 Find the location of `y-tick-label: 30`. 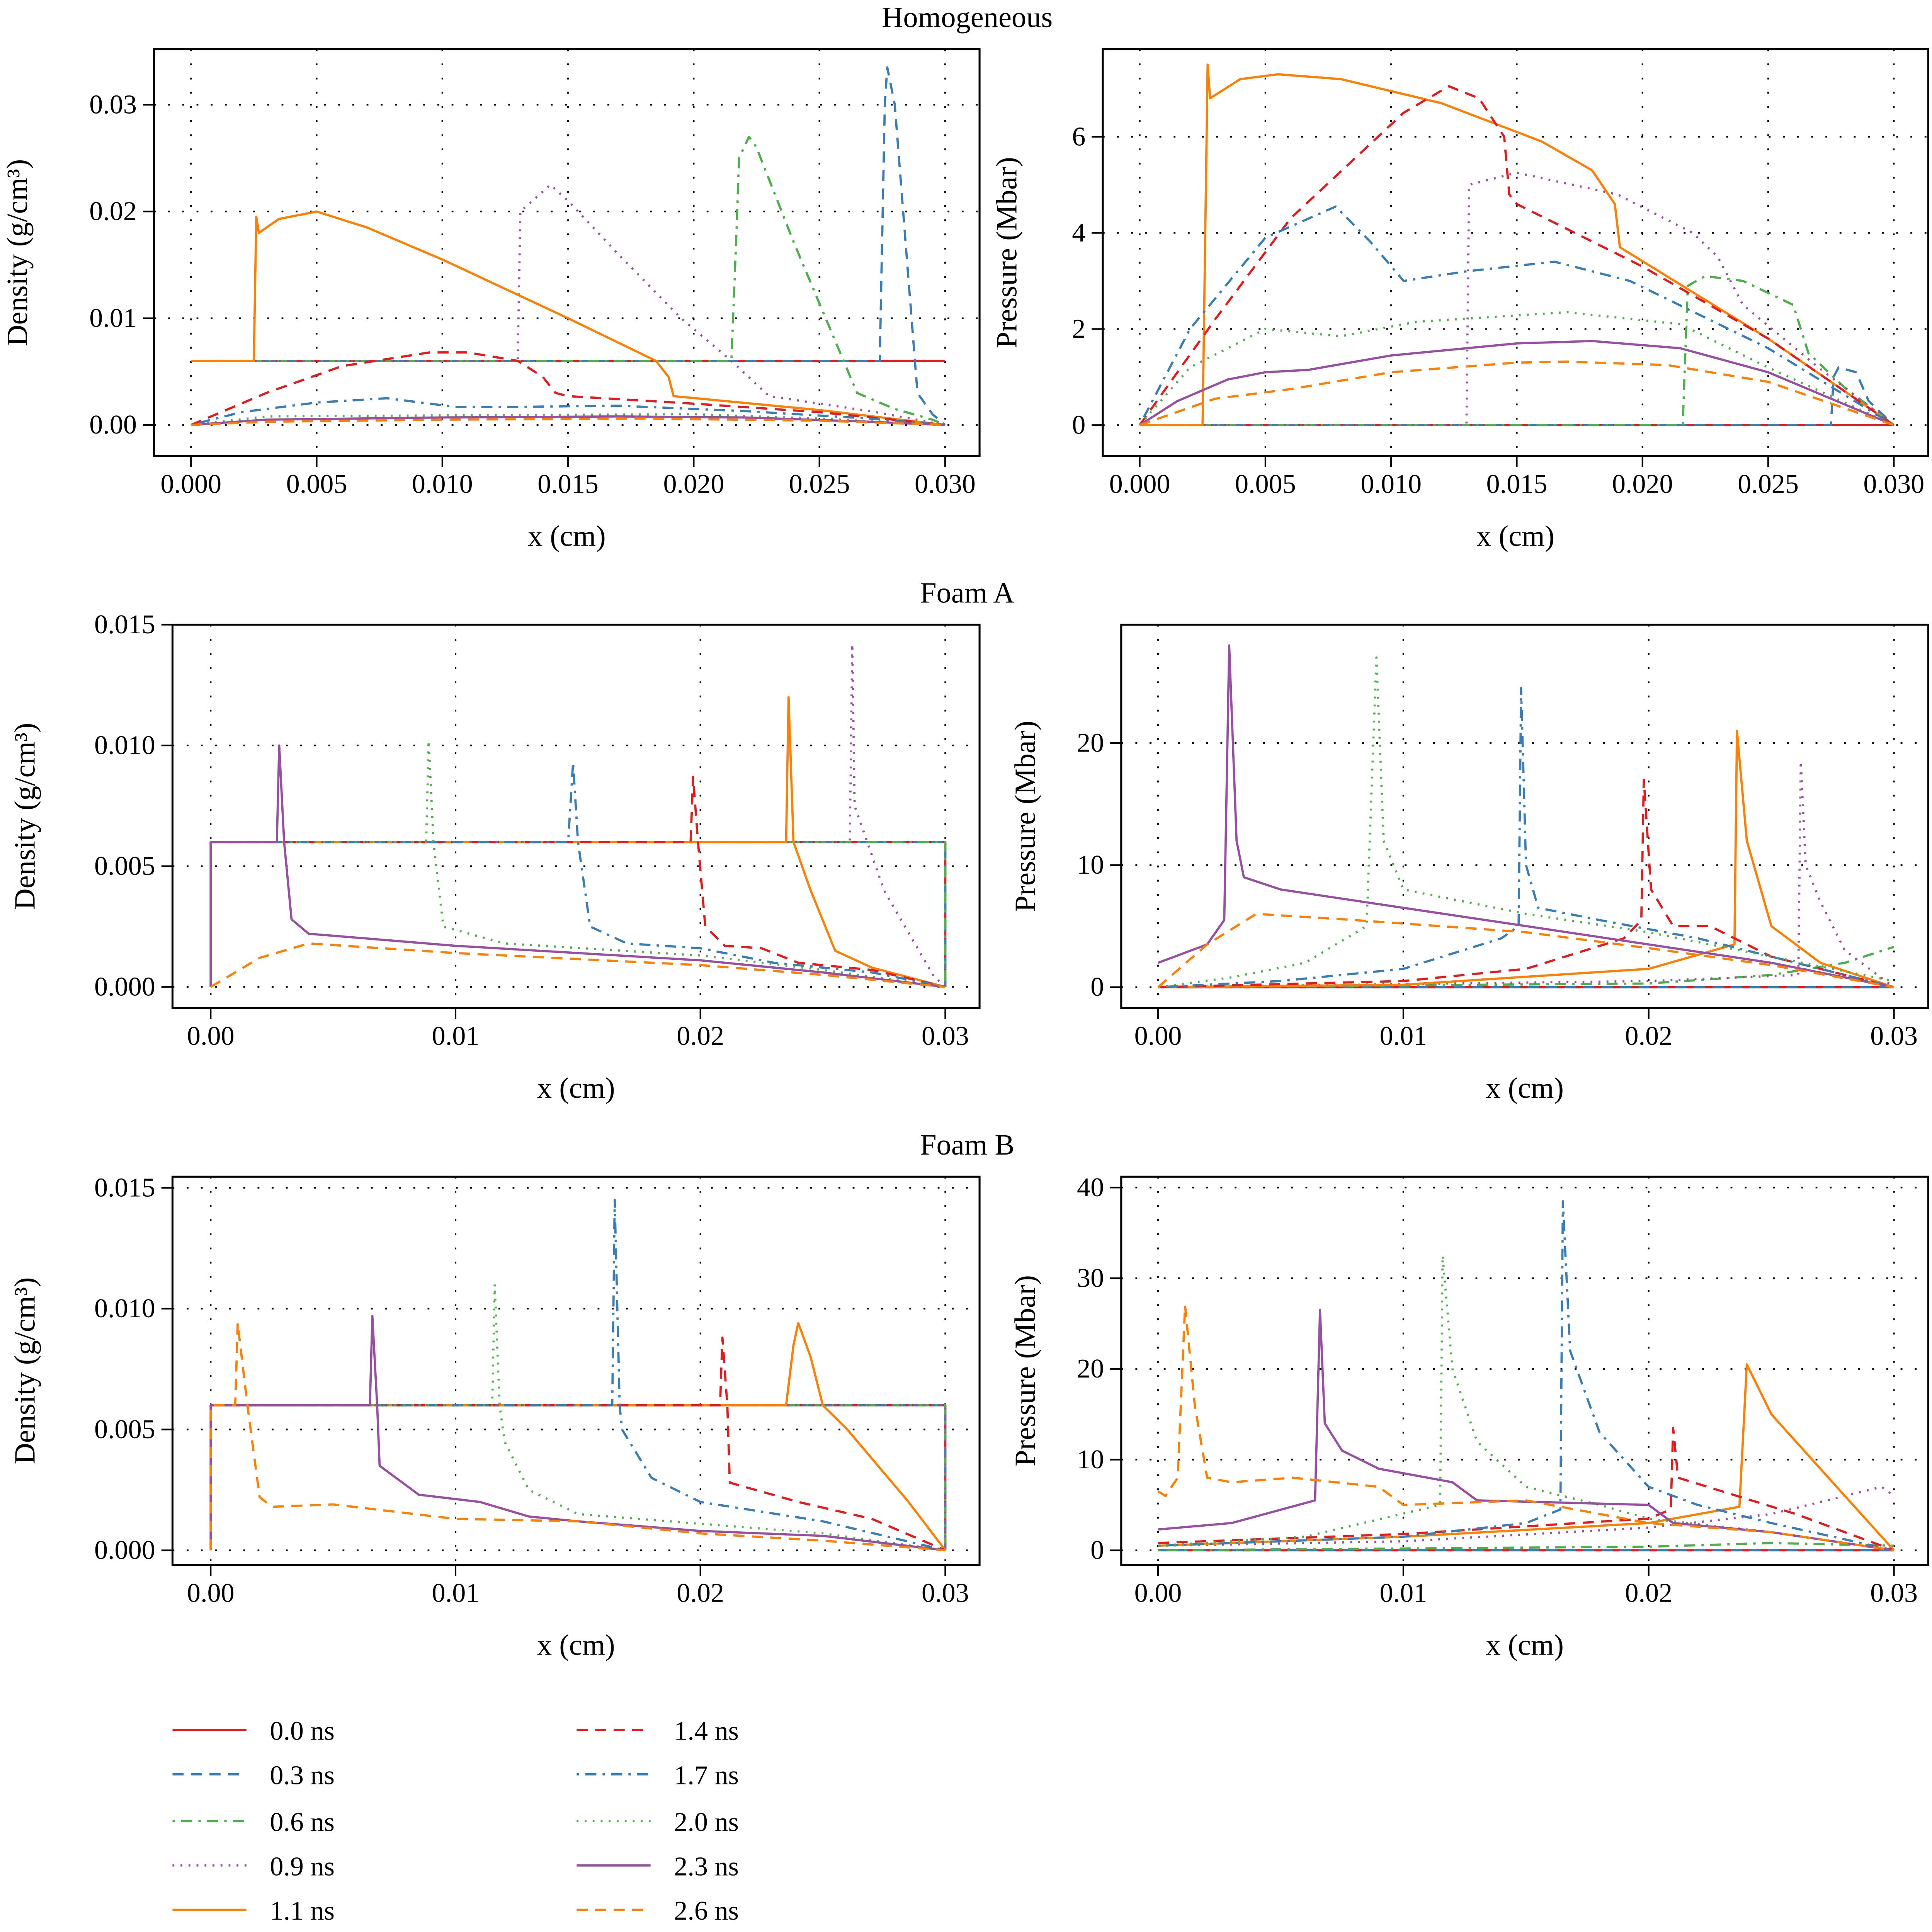

y-tick-label: 30 is located at coordinates (1091, 1278).